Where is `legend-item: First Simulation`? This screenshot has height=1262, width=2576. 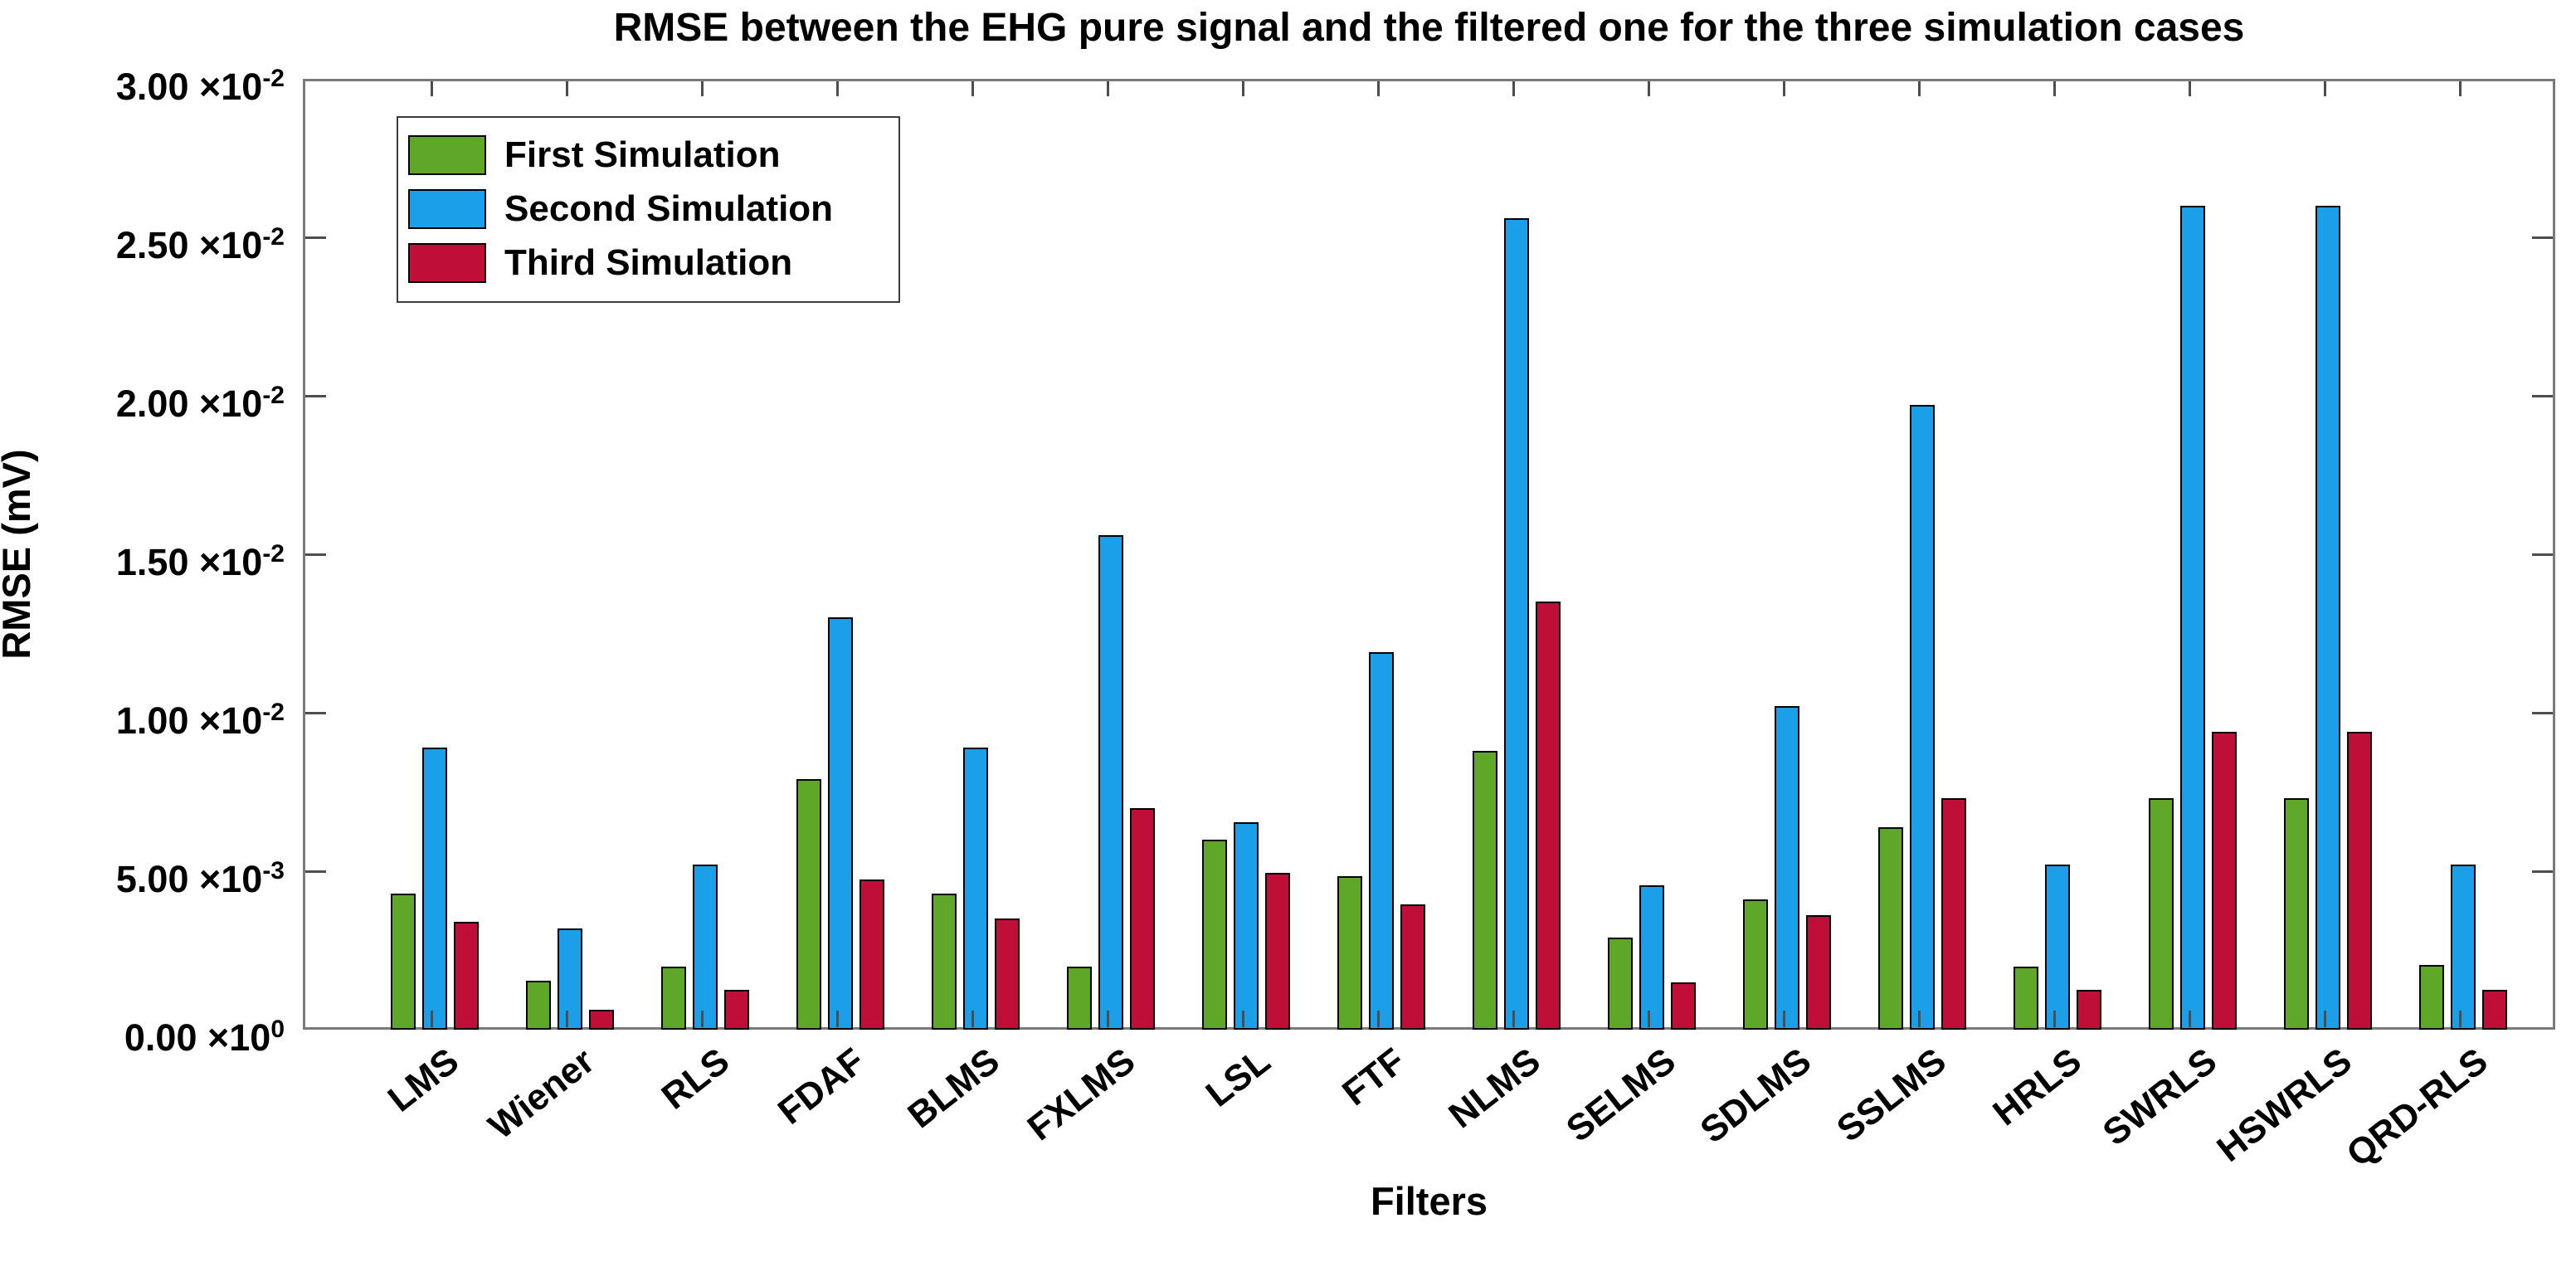 legend-item: First Simulation is located at coordinates (648, 155).